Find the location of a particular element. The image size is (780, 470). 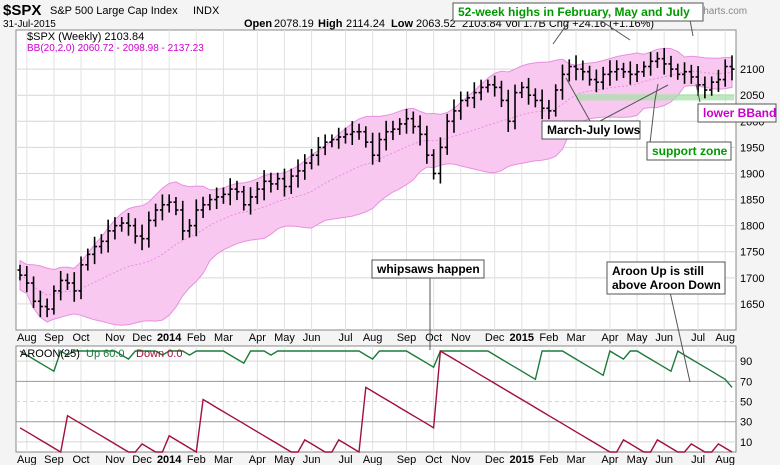

price-tick-label: 1650 is located at coordinates (752, 305).